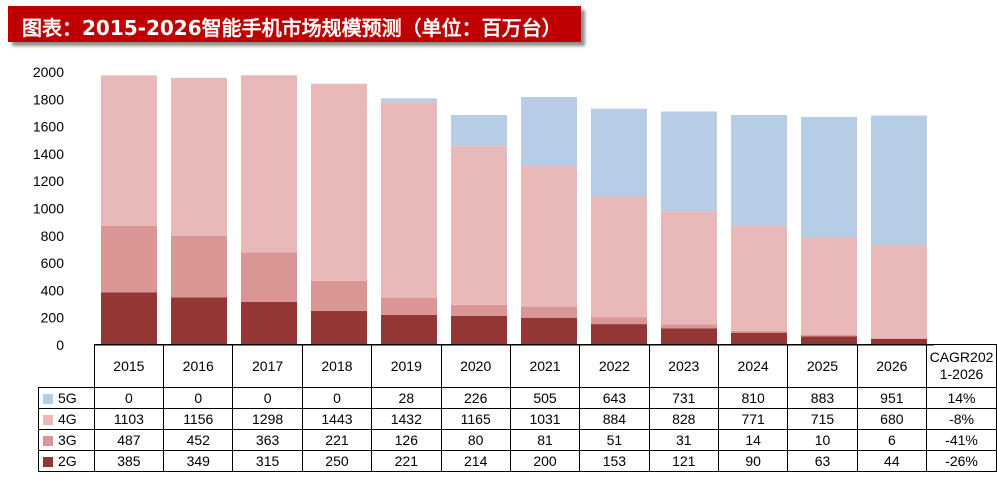 The height and width of the screenshot is (487, 997). I want to click on y-tick-label: 200, so click(53, 318).